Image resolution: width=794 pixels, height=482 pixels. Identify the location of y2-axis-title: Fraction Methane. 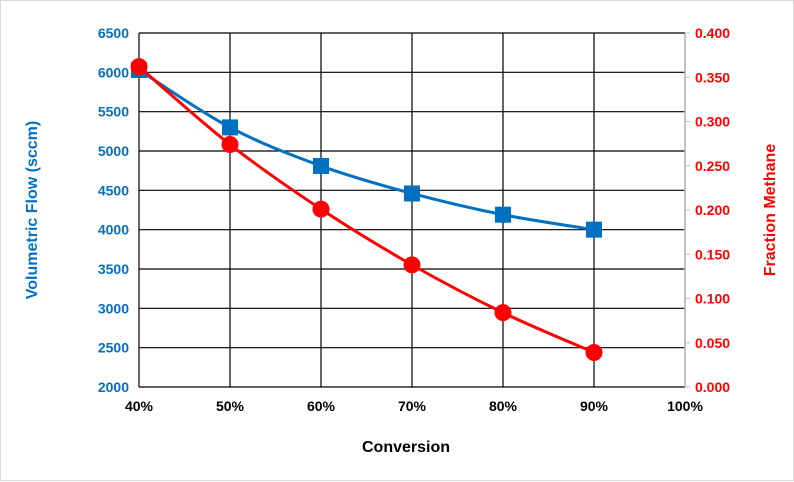
(770, 210).